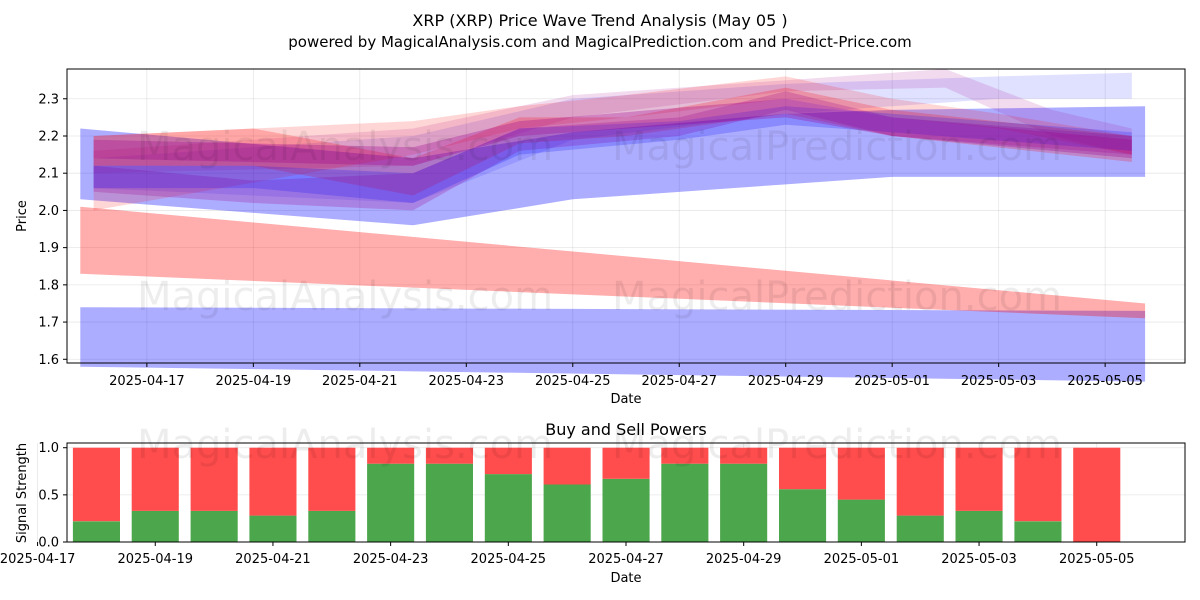 The width and height of the screenshot is (1200, 600). I want to click on price-y-tick-label: 1.9, so click(48, 248).